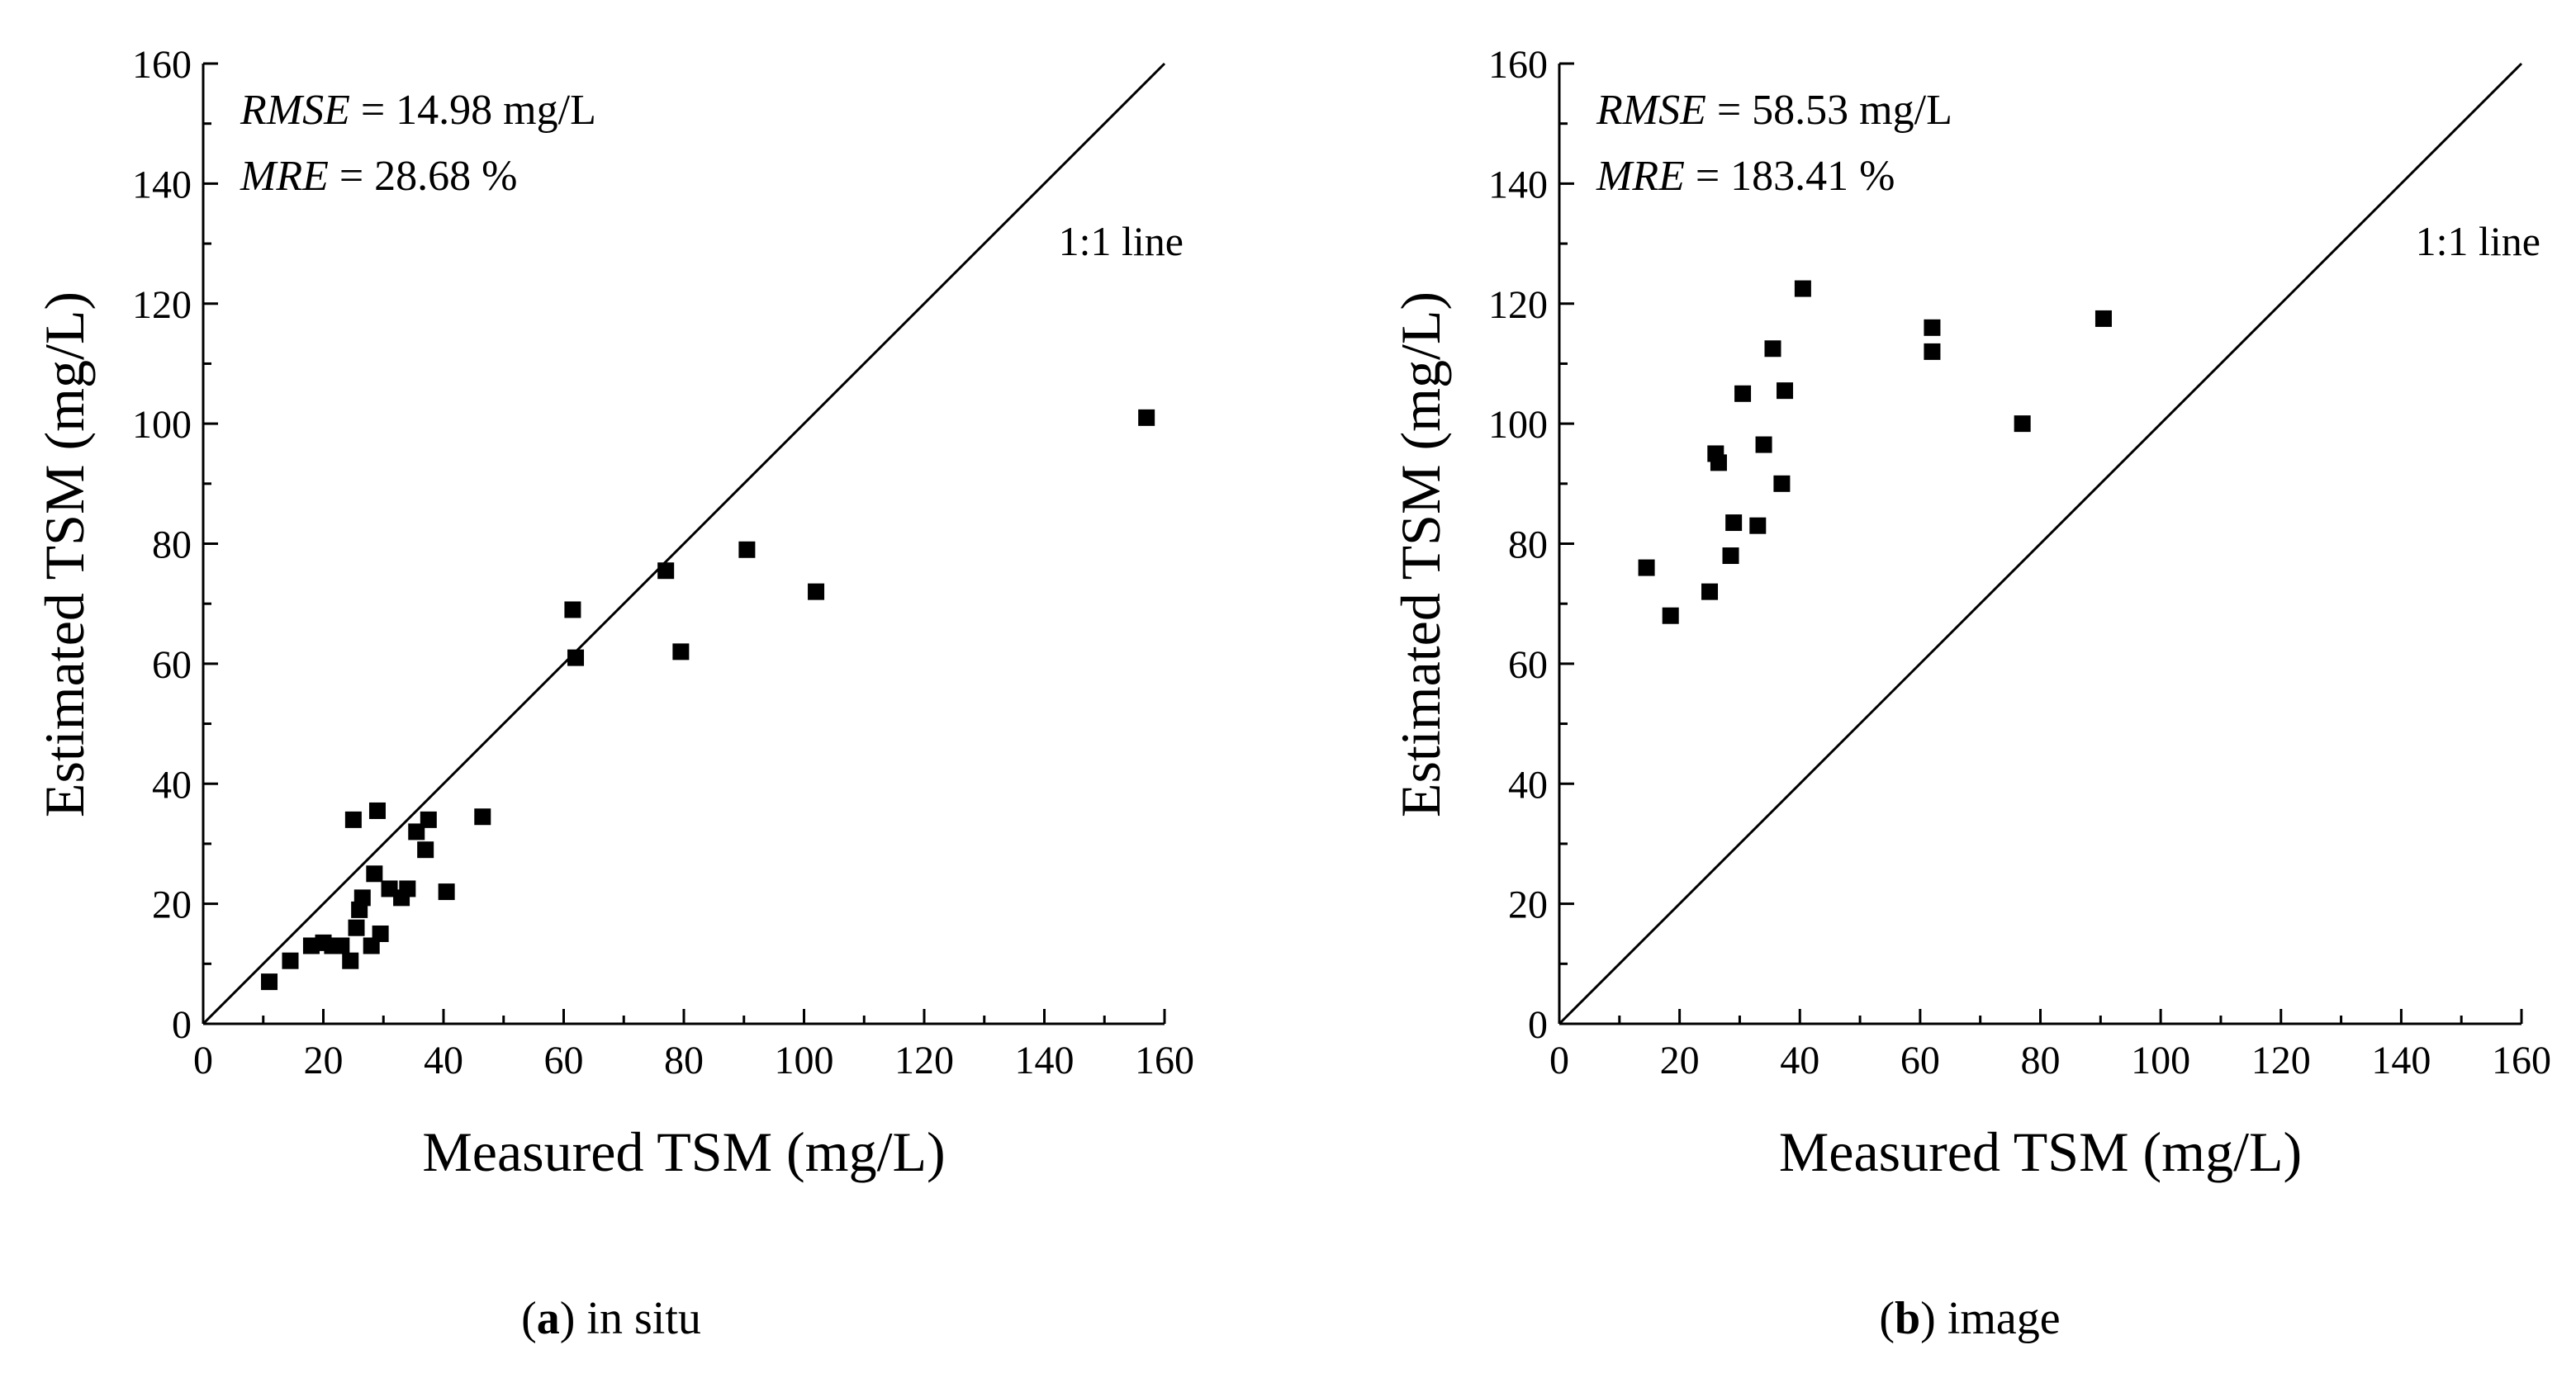  I want to click on stat-value: = 183.41 %, so click(1790, 176).